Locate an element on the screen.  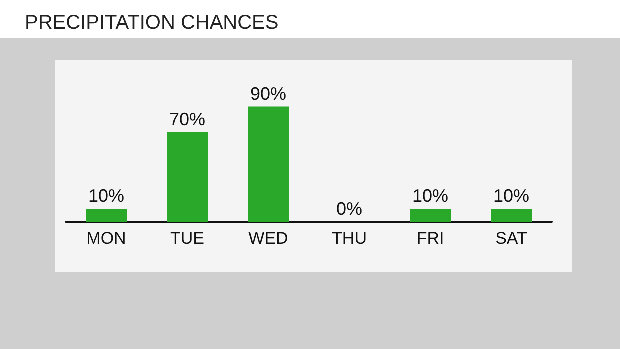
x-tick-label: SAT is located at coordinates (512, 238).